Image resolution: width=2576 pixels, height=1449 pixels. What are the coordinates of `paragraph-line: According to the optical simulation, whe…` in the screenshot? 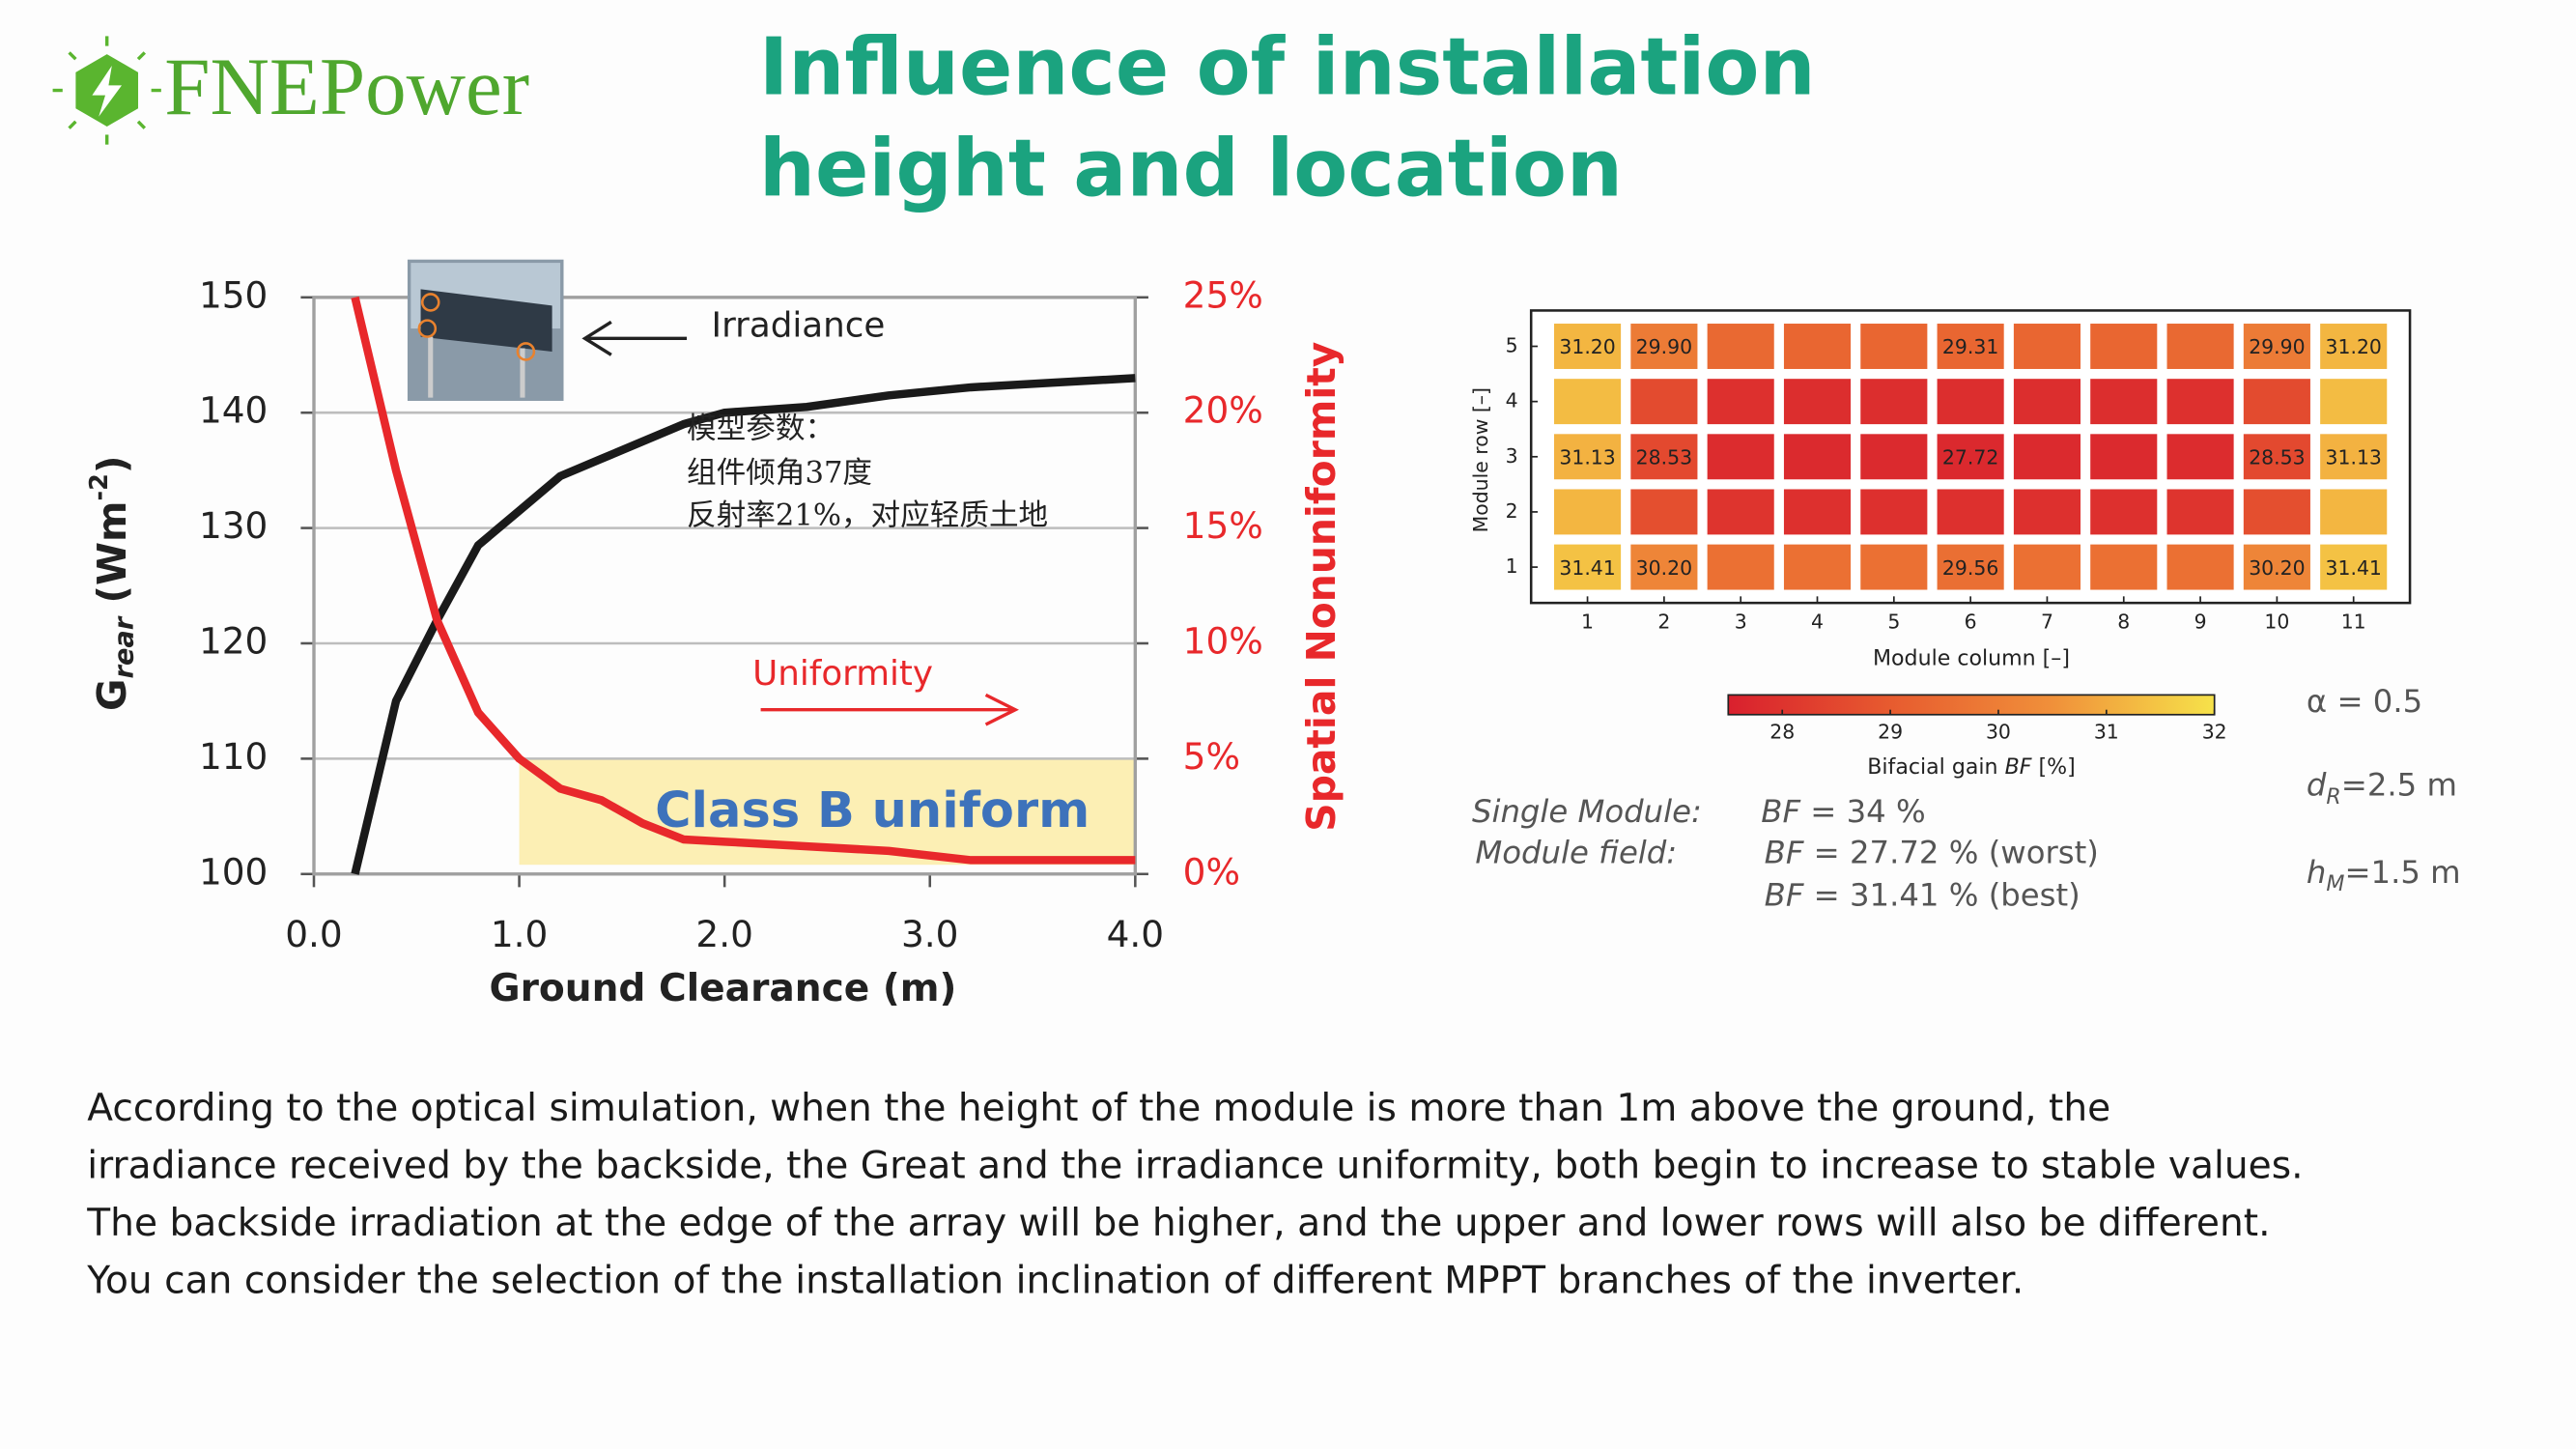 It's located at (1098, 1108).